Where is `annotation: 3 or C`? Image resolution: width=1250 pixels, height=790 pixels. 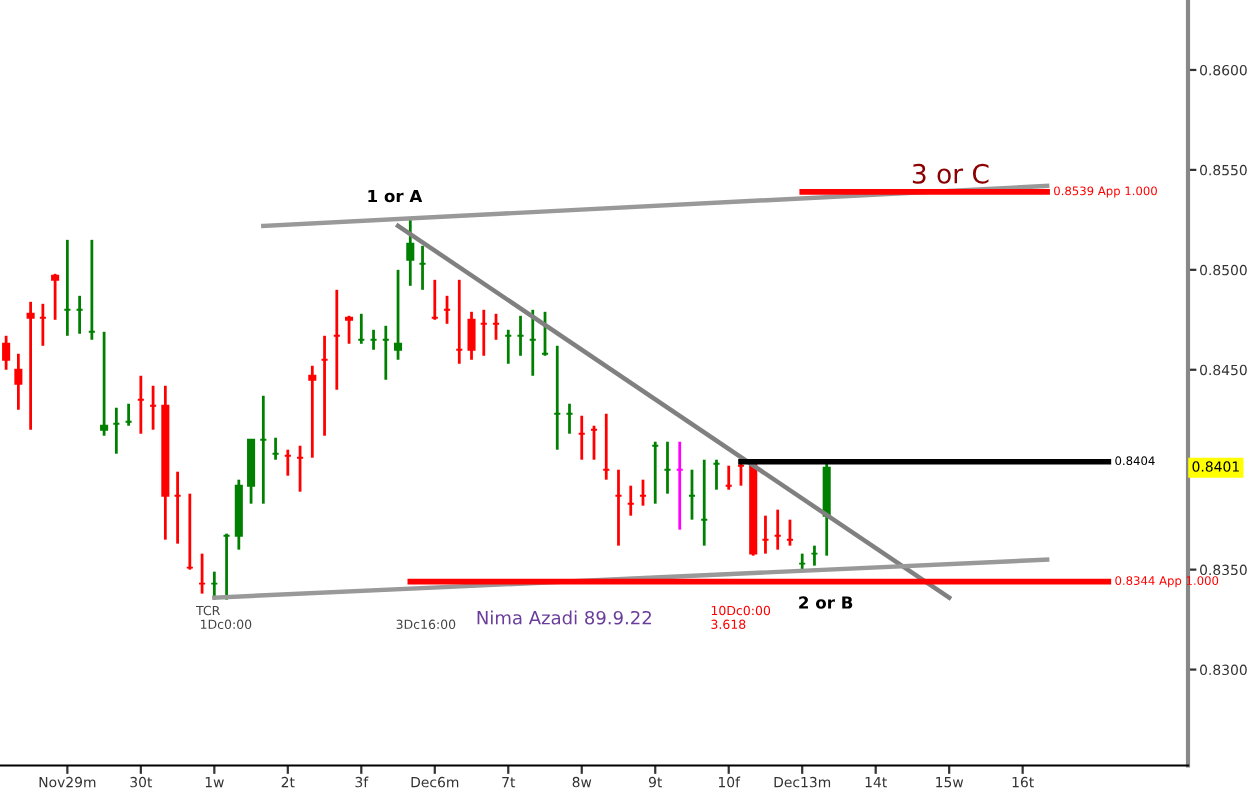 annotation: 3 or C is located at coordinates (950, 173).